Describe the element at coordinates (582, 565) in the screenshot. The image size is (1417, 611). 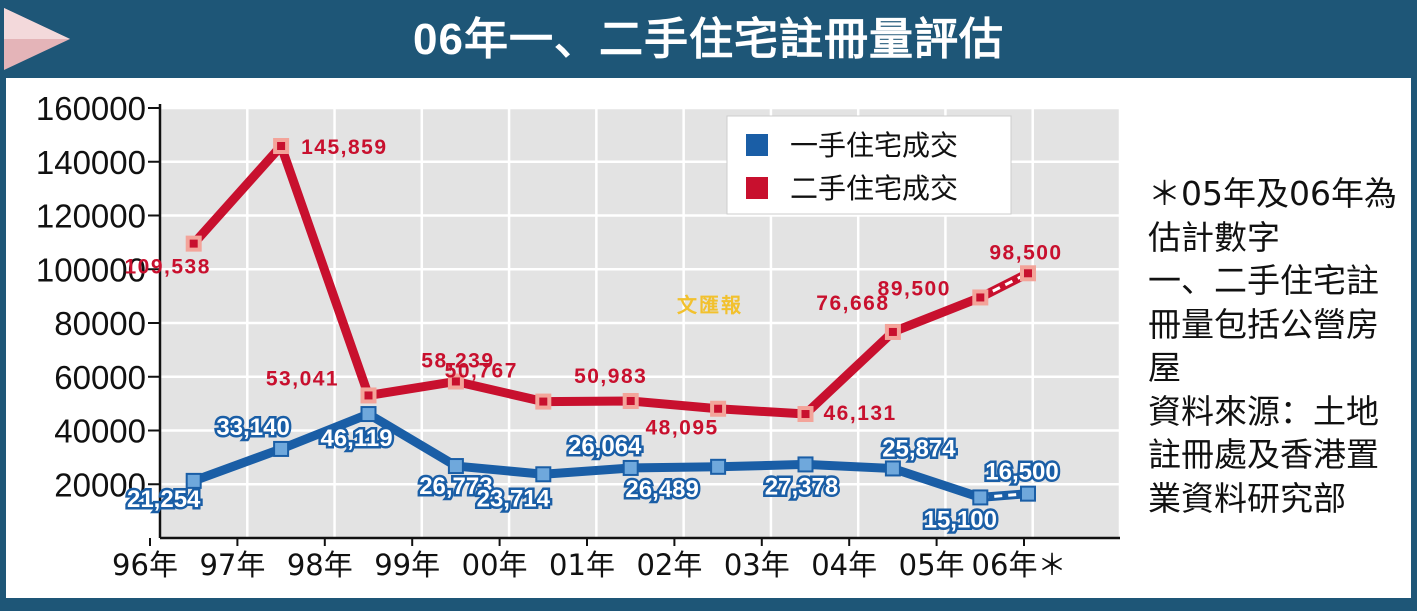
I see `x-tick-label: 01年` at that location.